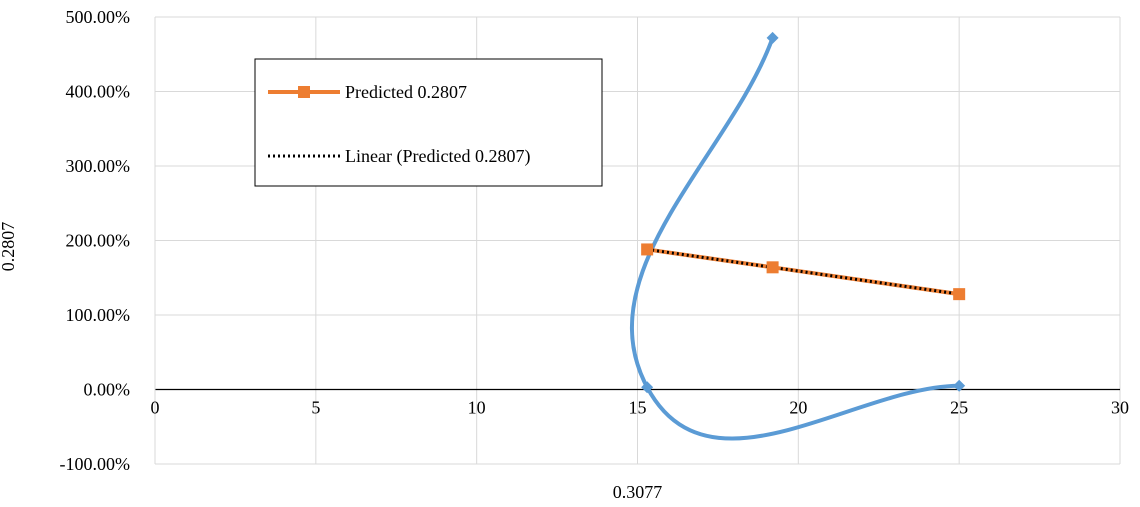  Describe the element at coordinates (95, 464) in the screenshot. I see `y-tick-label: -100.00%` at that location.